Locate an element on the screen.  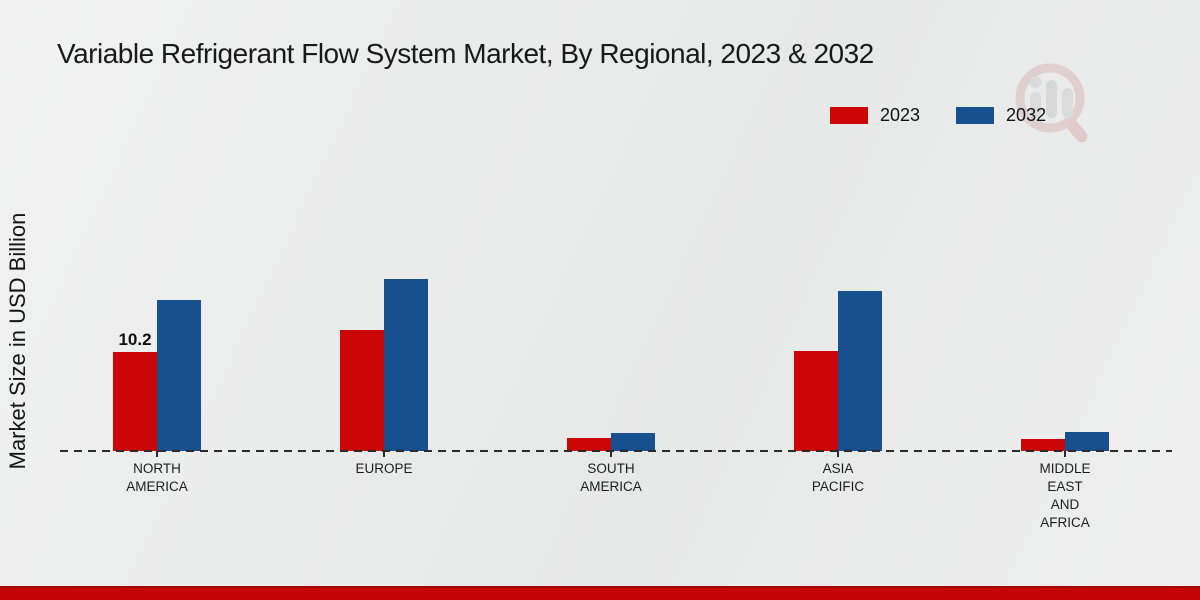
category-label-europe: EUROPE is located at coordinates (384, 468).